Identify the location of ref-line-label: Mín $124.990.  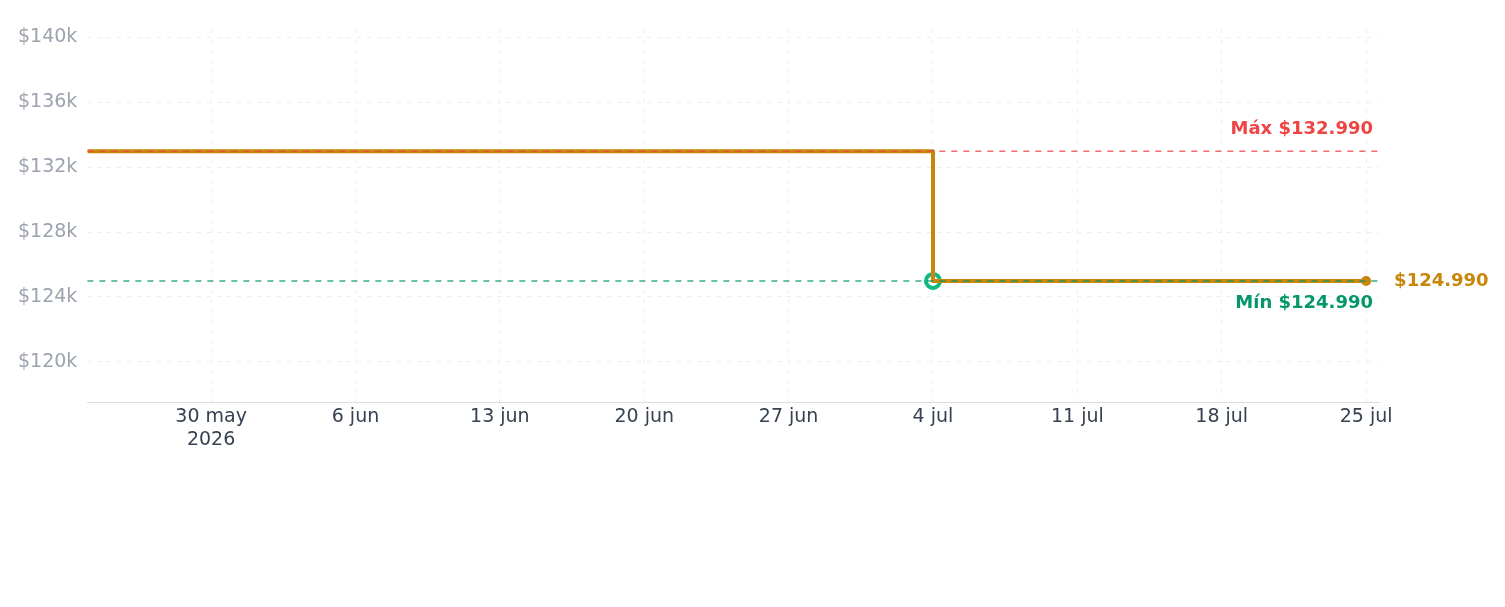
(1304, 301).